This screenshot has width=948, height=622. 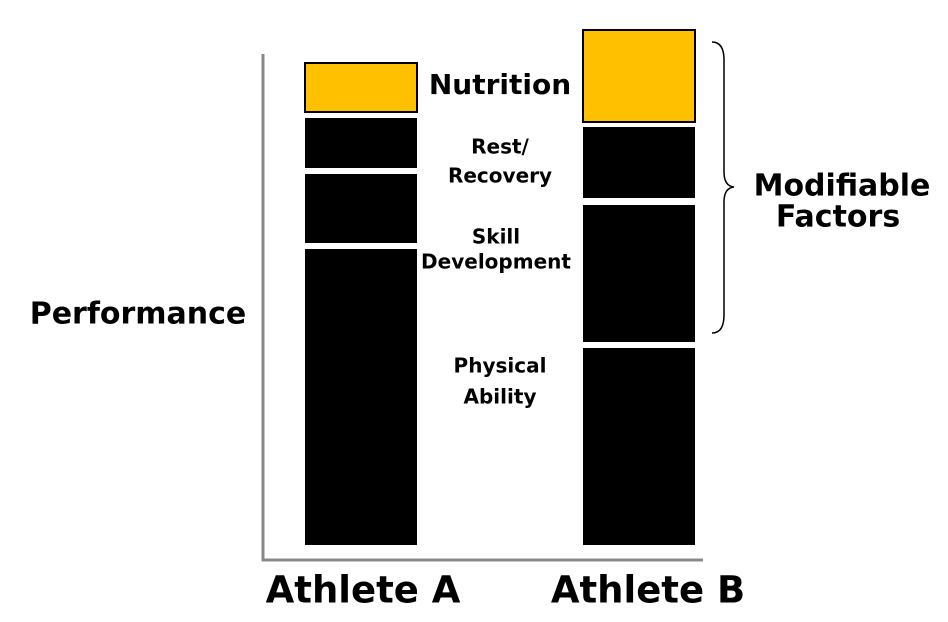 What do you see at coordinates (500, 176) in the screenshot?
I see `factor-label: Recovery` at bounding box center [500, 176].